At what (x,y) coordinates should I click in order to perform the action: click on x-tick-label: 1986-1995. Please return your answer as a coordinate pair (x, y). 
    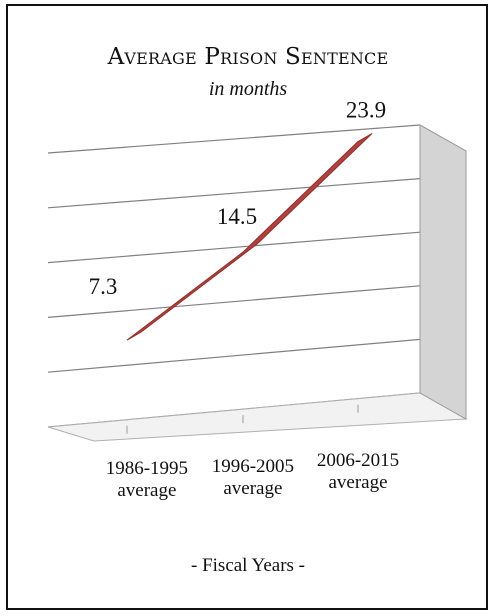
    Looking at the image, I should click on (147, 468).